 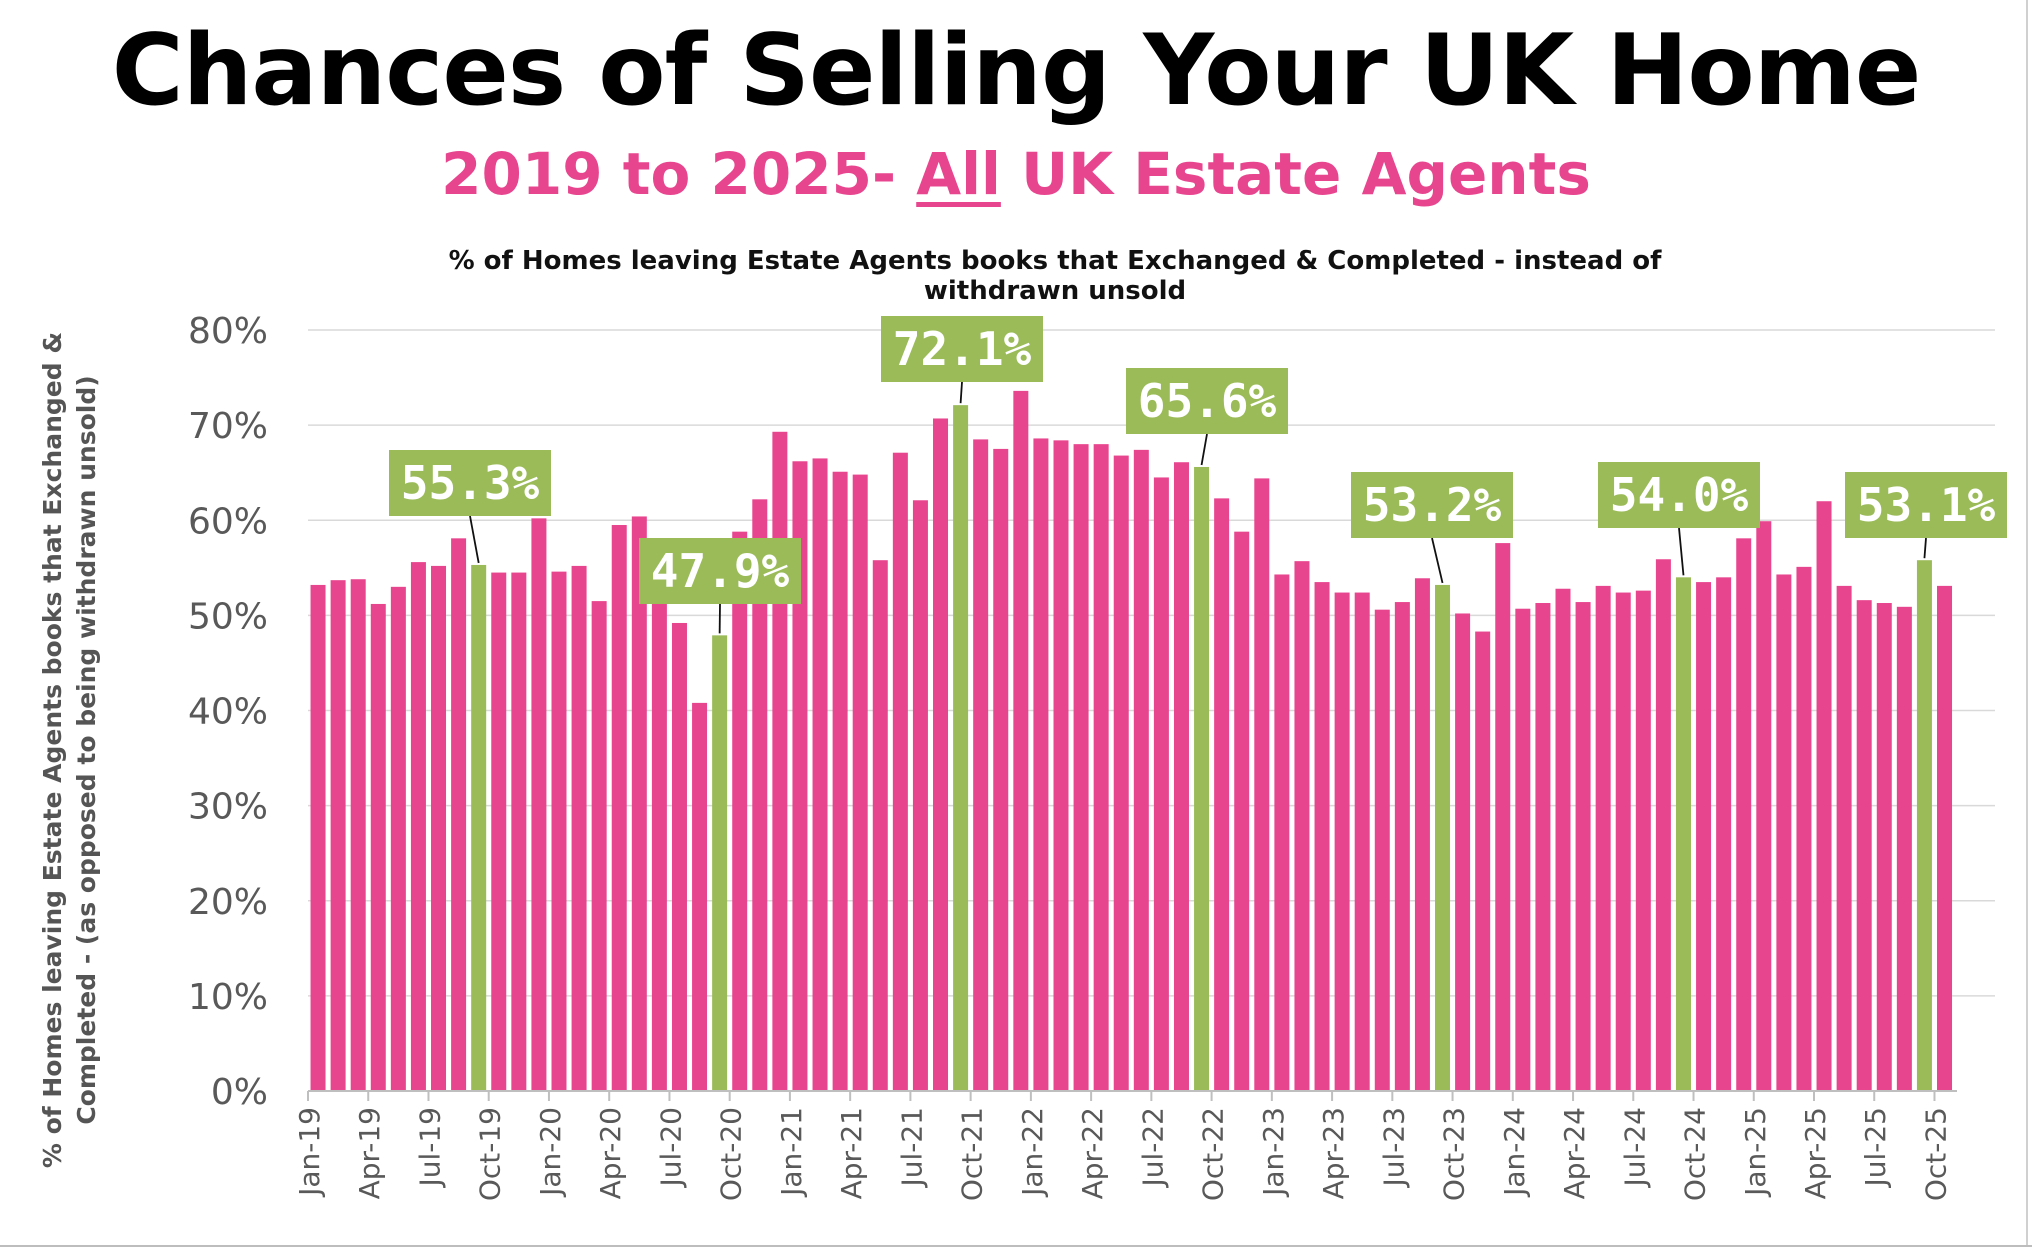 What do you see at coordinates (1935, 1154) in the screenshot?
I see `x-tick-label: Oct-25` at bounding box center [1935, 1154].